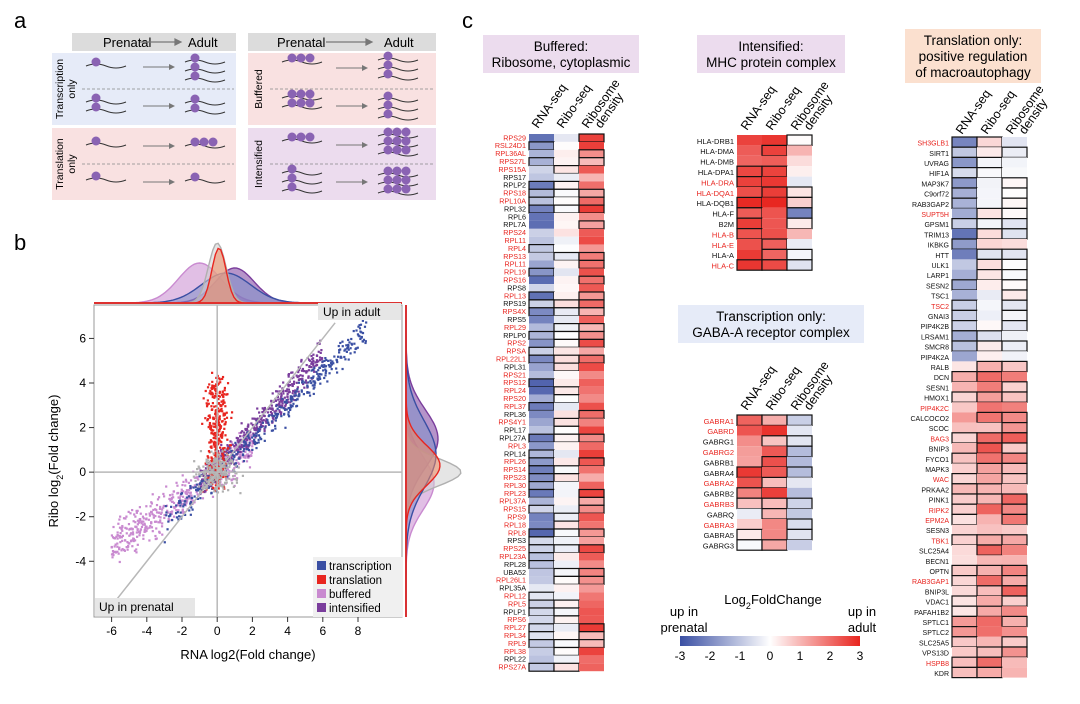 The image size is (1080, 704). What do you see at coordinates (512, 201) in the screenshot?
I see `gene-label: RPL10A` at bounding box center [512, 201].